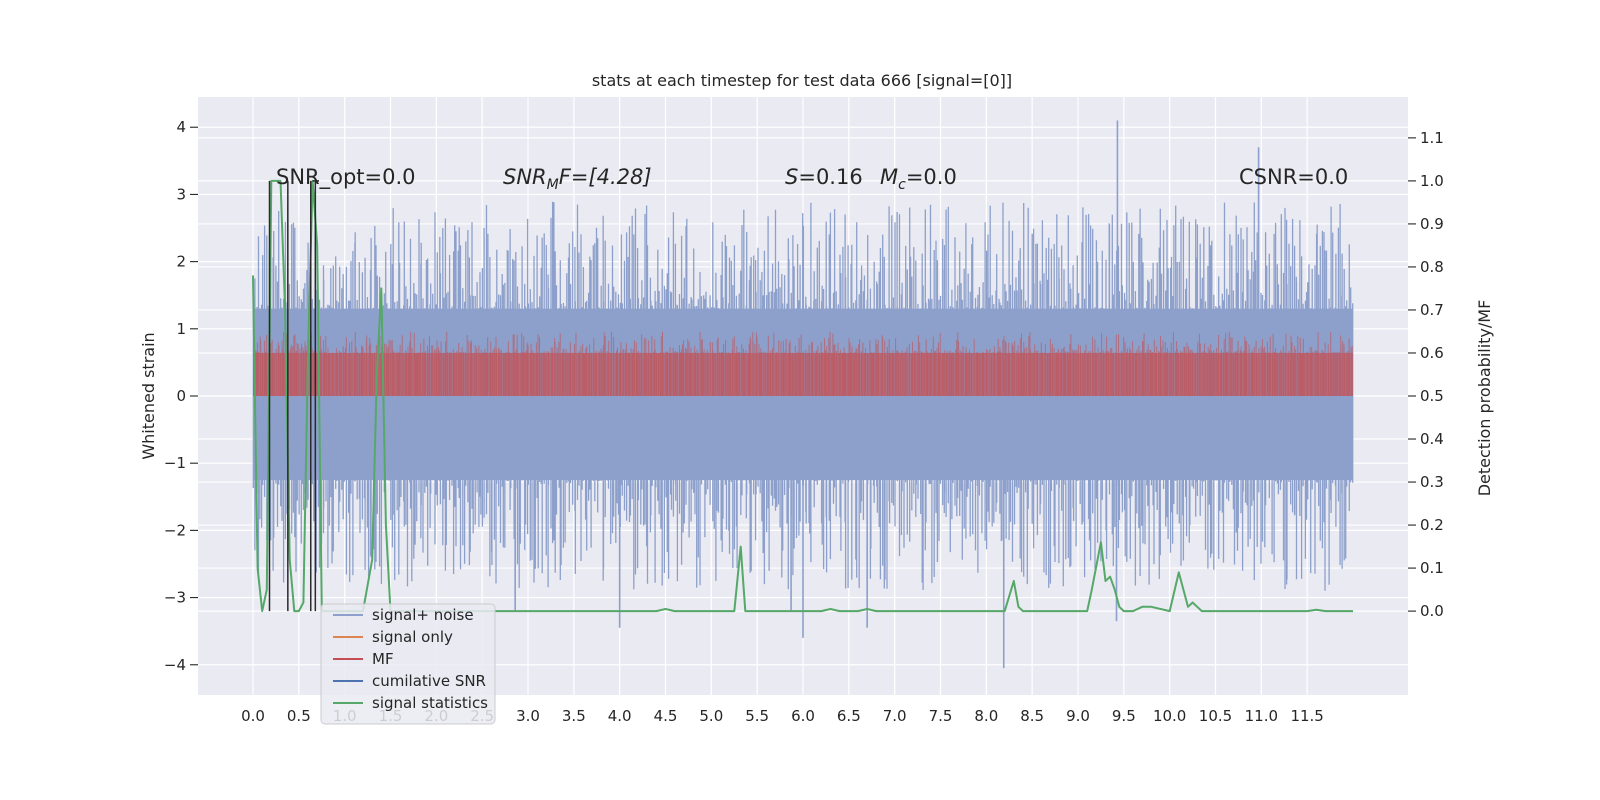 The height and width of the screenshot is (800, 1600). I want to click on left-axis-ticks: 4 3 2 1 0 −1 −2 −3 −4, so click(181, 396).